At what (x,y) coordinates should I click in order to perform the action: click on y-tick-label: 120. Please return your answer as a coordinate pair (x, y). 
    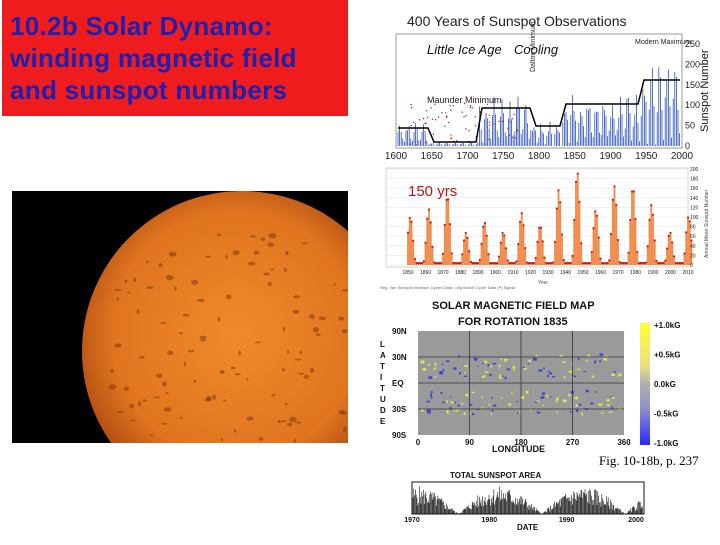
    Looking at the image, I should click on (694, 208).